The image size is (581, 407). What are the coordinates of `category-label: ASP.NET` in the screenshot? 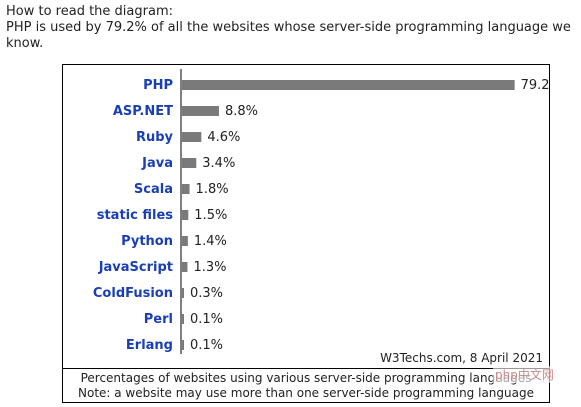 It's located at (143, 111).